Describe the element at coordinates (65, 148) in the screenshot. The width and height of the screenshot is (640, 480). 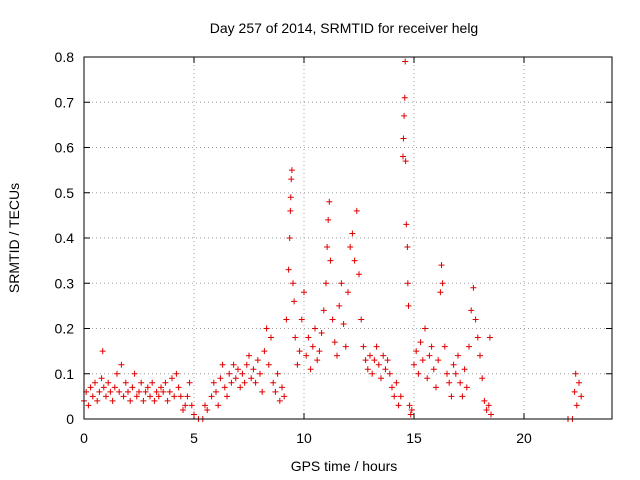
I see `y-tick-label: 0.6` at that location.